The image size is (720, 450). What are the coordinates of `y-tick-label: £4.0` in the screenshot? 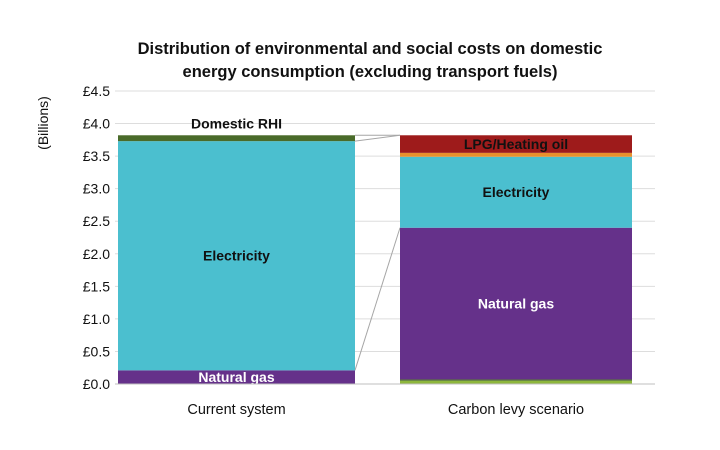 It's located at (96, 124).